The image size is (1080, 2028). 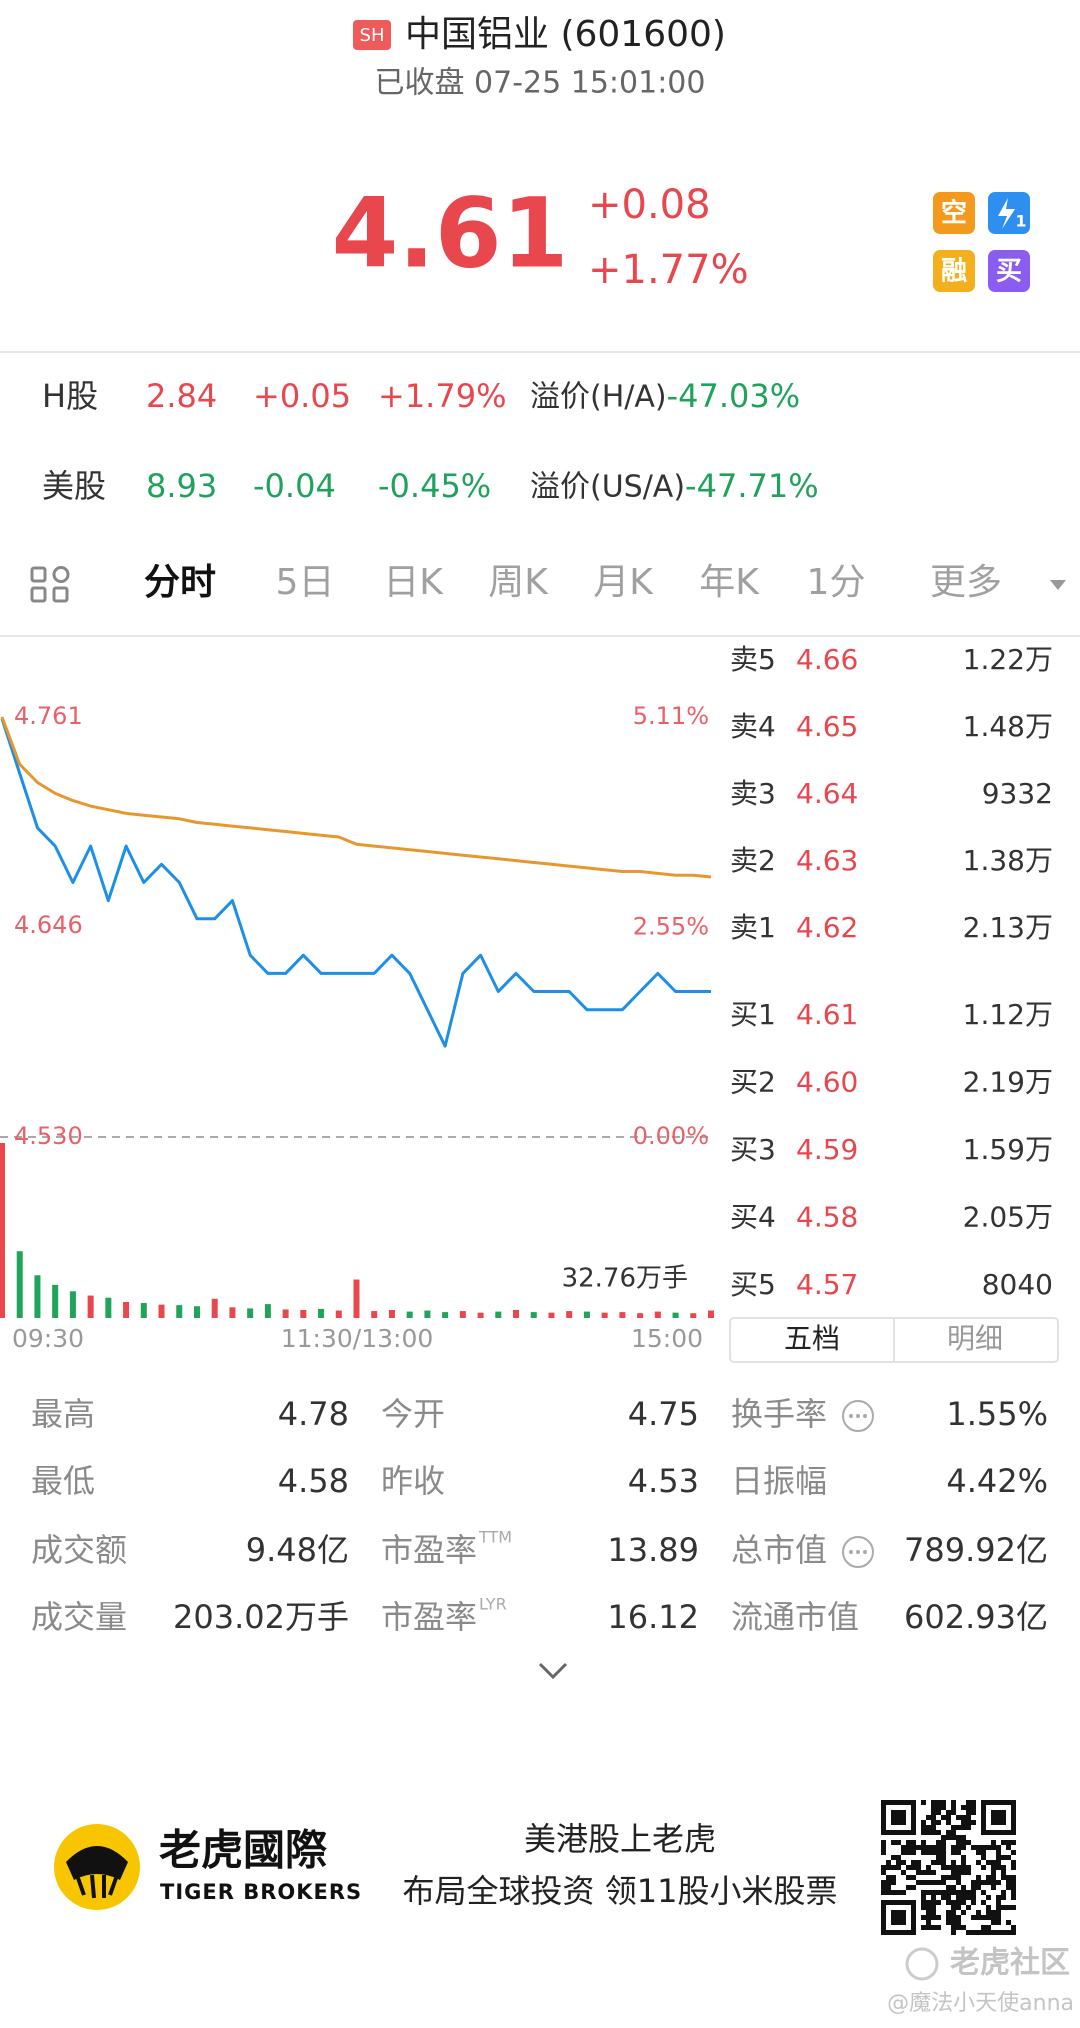 What do you see at coordinates (97, 1863) in the screenshot?
I see `logo-mark` at bounding box center [97, 1863].